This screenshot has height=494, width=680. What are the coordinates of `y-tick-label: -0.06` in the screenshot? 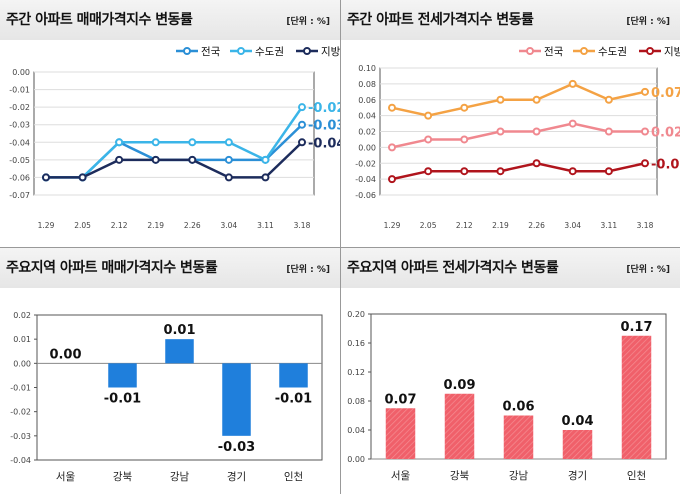 It's located at (365, 195).